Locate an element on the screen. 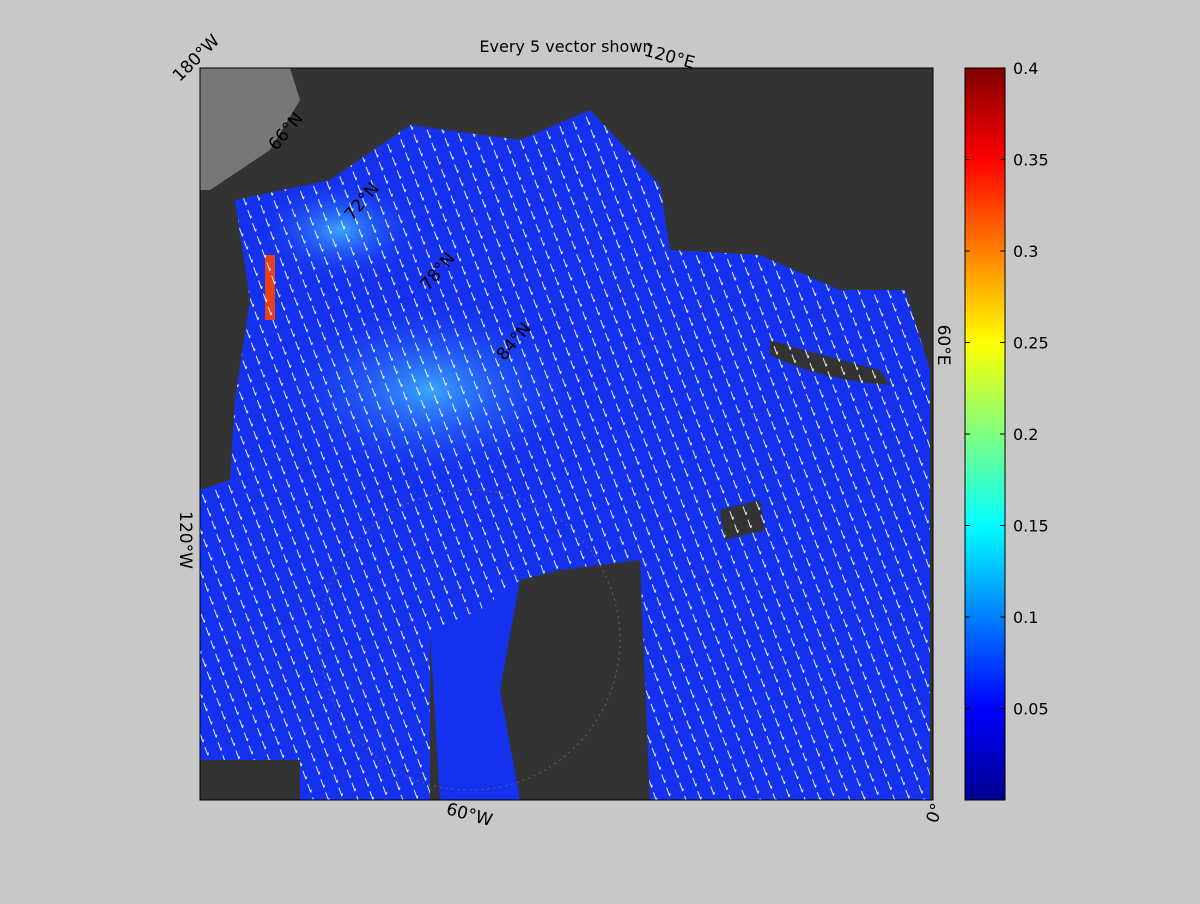  latitude-circle is located at coordinates (470, 640).